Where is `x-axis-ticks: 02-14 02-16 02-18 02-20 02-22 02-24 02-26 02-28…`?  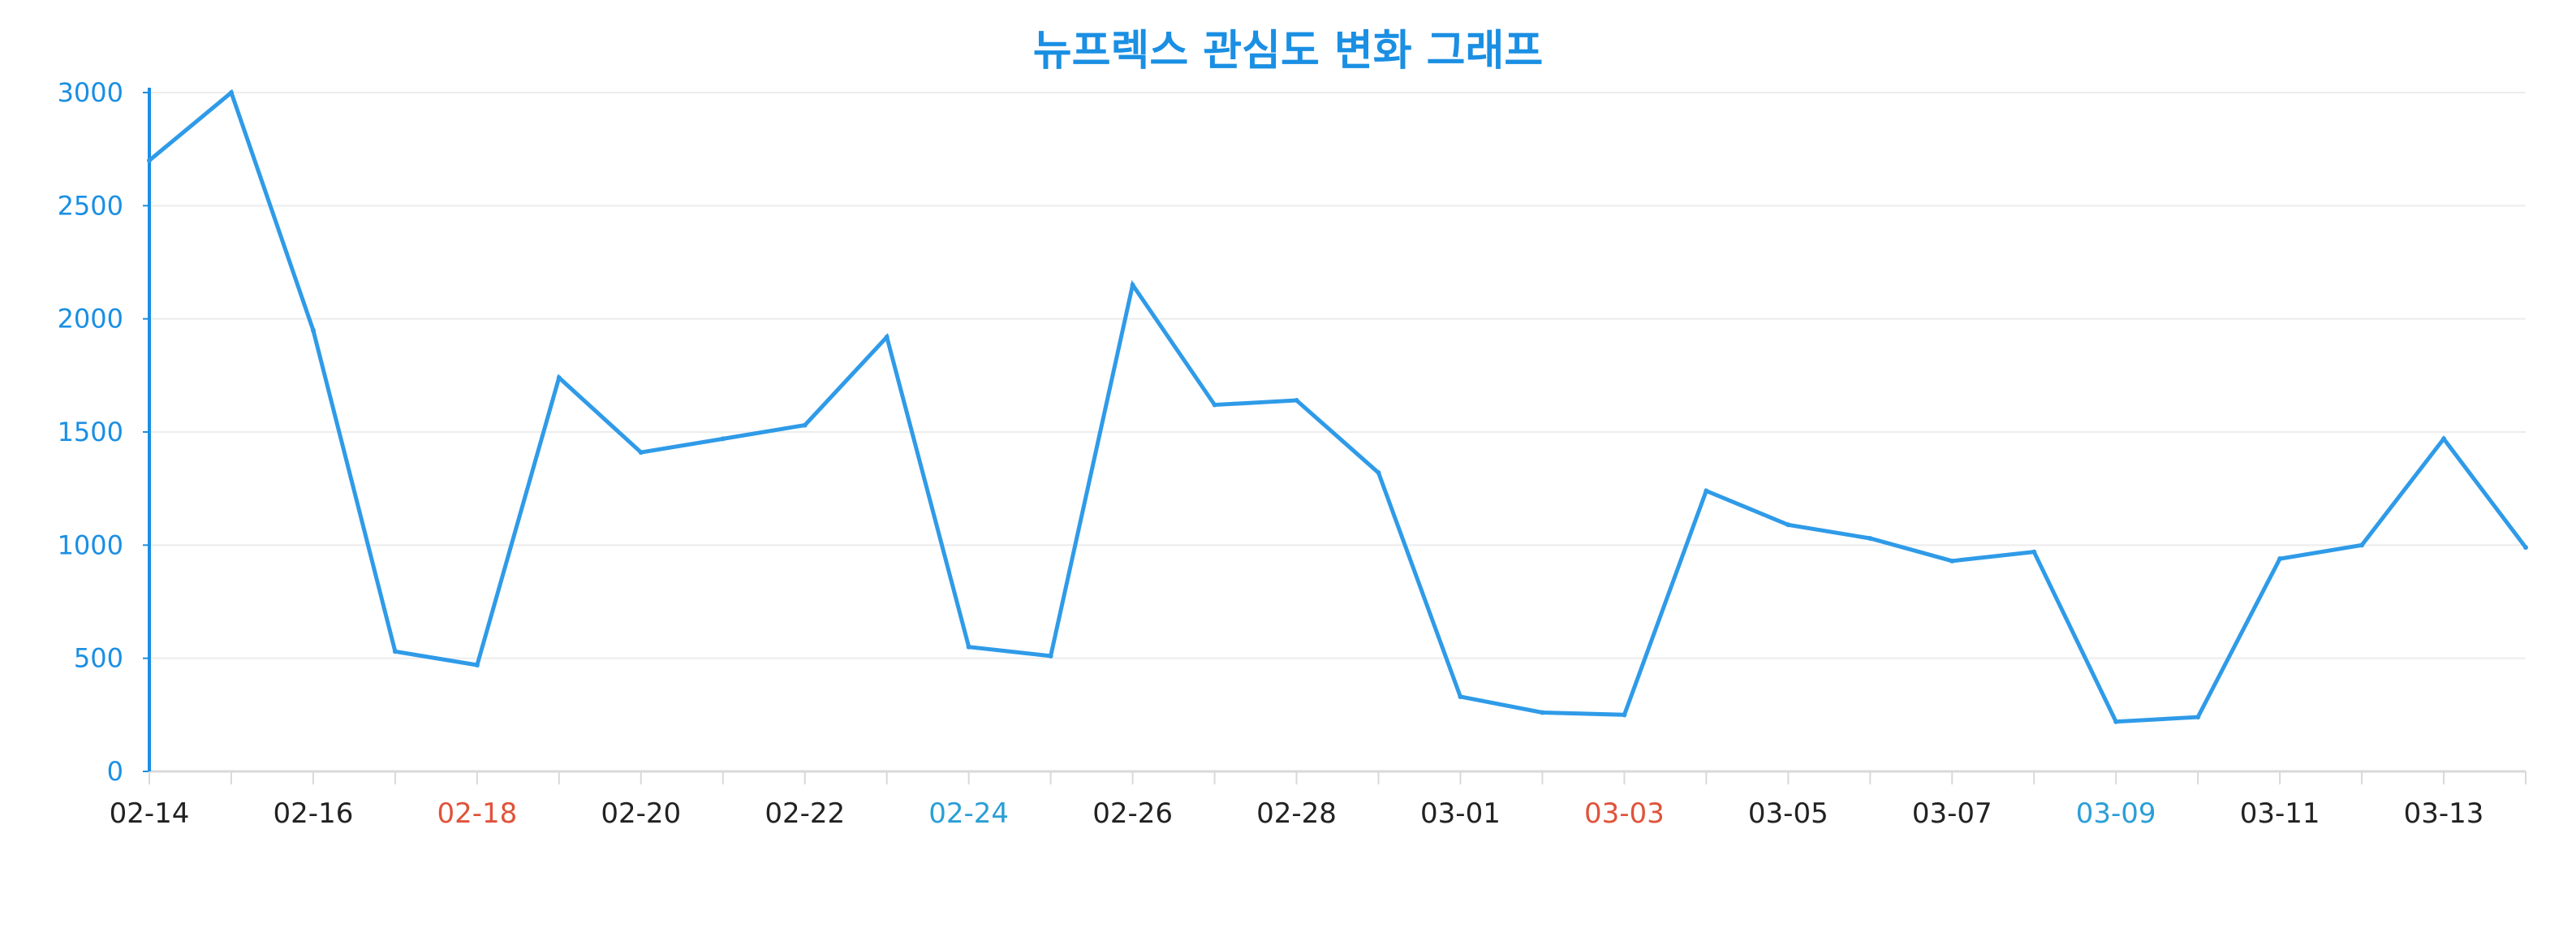
x-axis-ticks: 02-14 02-16 02-18 02-20 02-22 02-24 02-26 02-28… is located at coordinates (1297, 813).